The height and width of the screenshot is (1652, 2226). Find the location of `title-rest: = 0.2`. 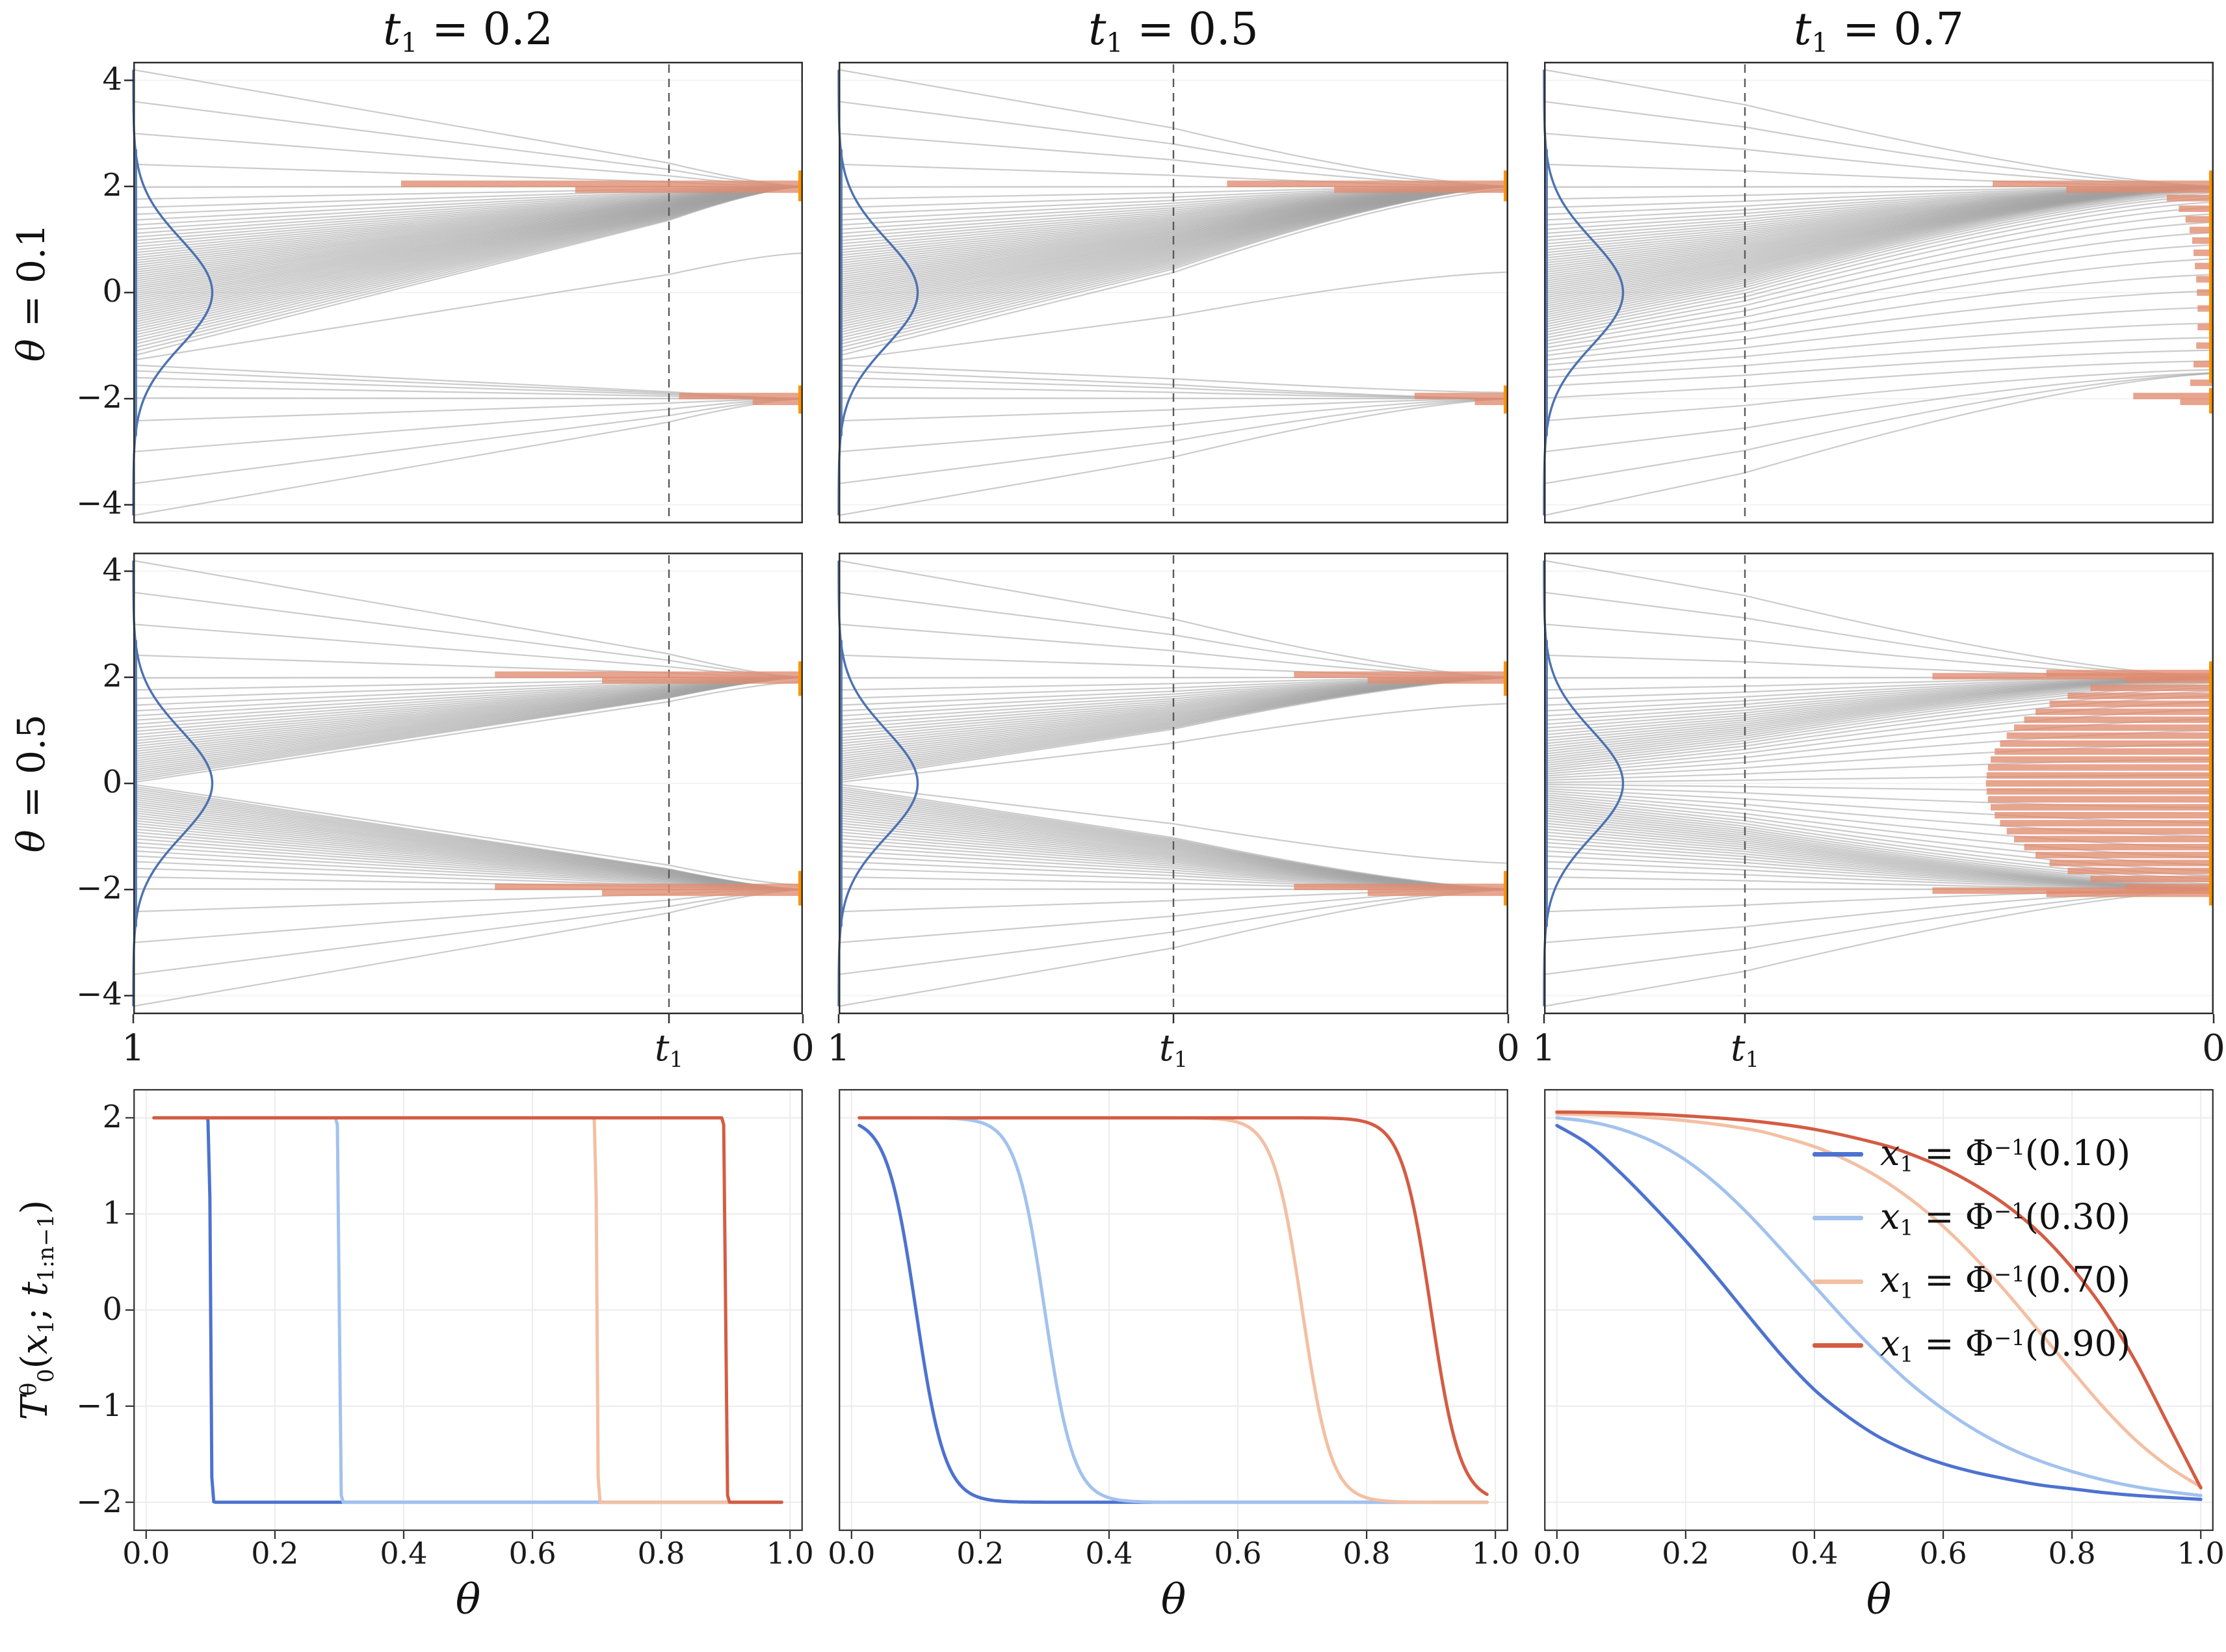

title-rest: = 0.2 is located at coordinates (485, 29).